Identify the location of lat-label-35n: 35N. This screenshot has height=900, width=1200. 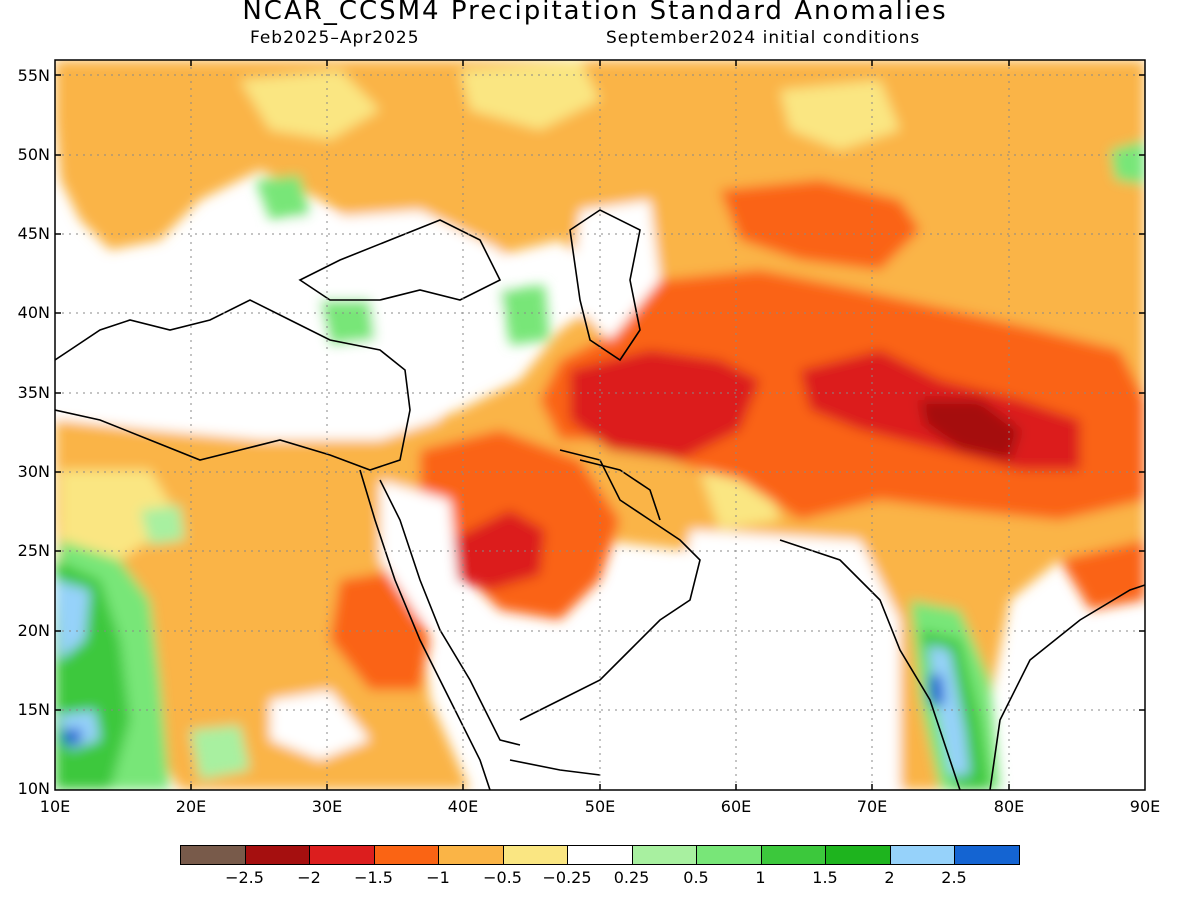
(33, 392).